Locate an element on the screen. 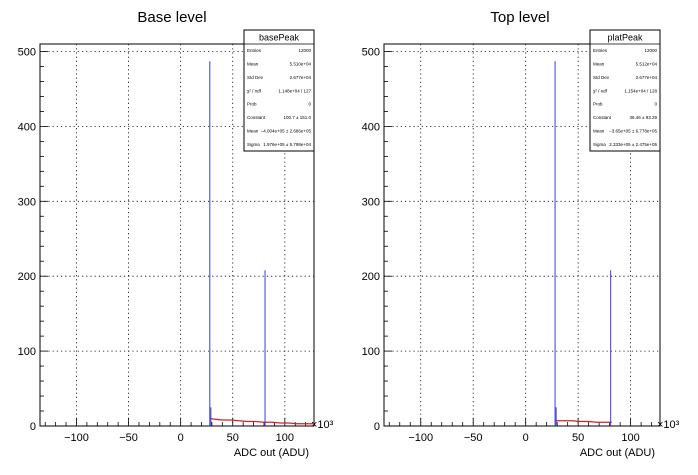 This screenshot has height=475, width=698. stats-box-title: basePeak is located at coordinates (279, 38).